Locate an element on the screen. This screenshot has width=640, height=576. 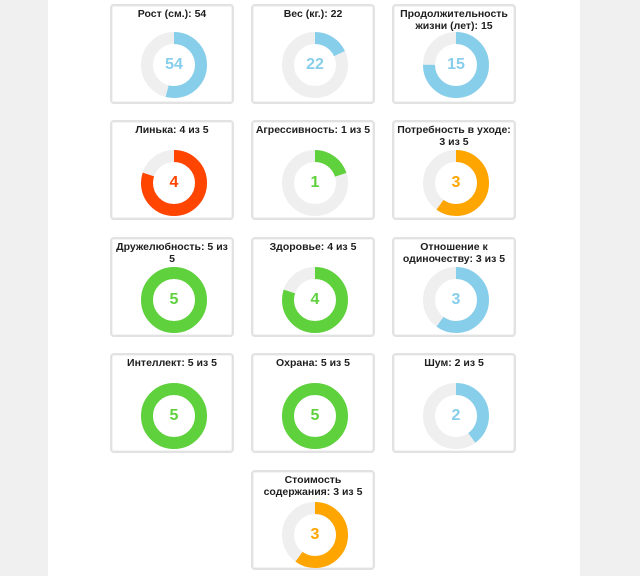
donut-chart: 15 is located at coordinates (456, 65).